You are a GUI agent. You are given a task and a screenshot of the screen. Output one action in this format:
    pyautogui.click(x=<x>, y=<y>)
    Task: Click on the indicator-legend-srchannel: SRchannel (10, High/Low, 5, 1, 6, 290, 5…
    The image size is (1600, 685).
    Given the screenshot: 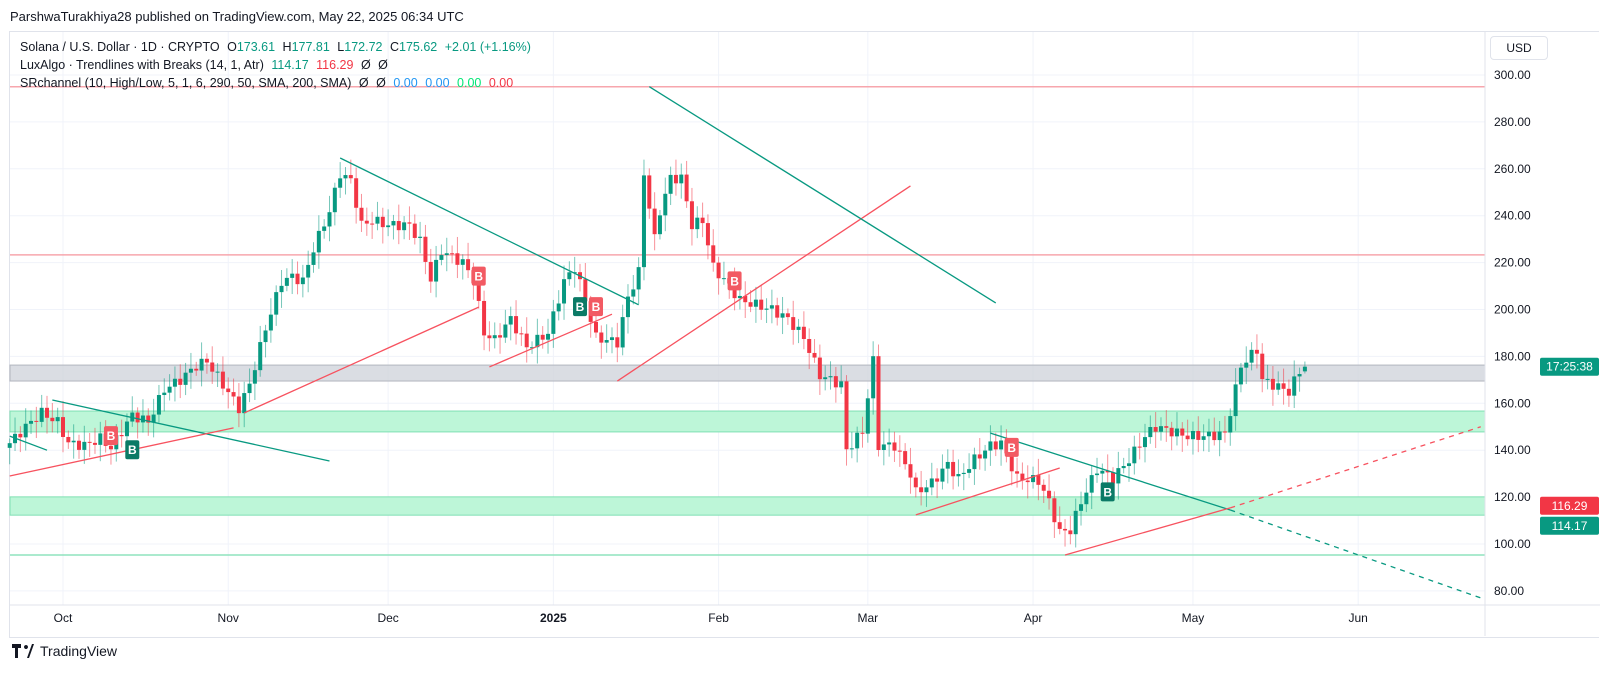 What is the action you would take?
    pyautogui.click(x=268, y=83)
    